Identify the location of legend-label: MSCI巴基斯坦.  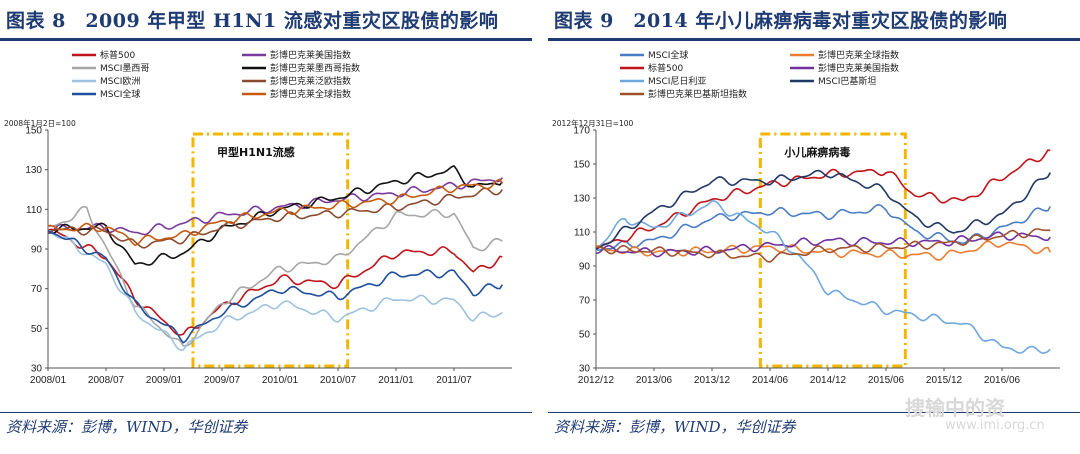
(847, 81).